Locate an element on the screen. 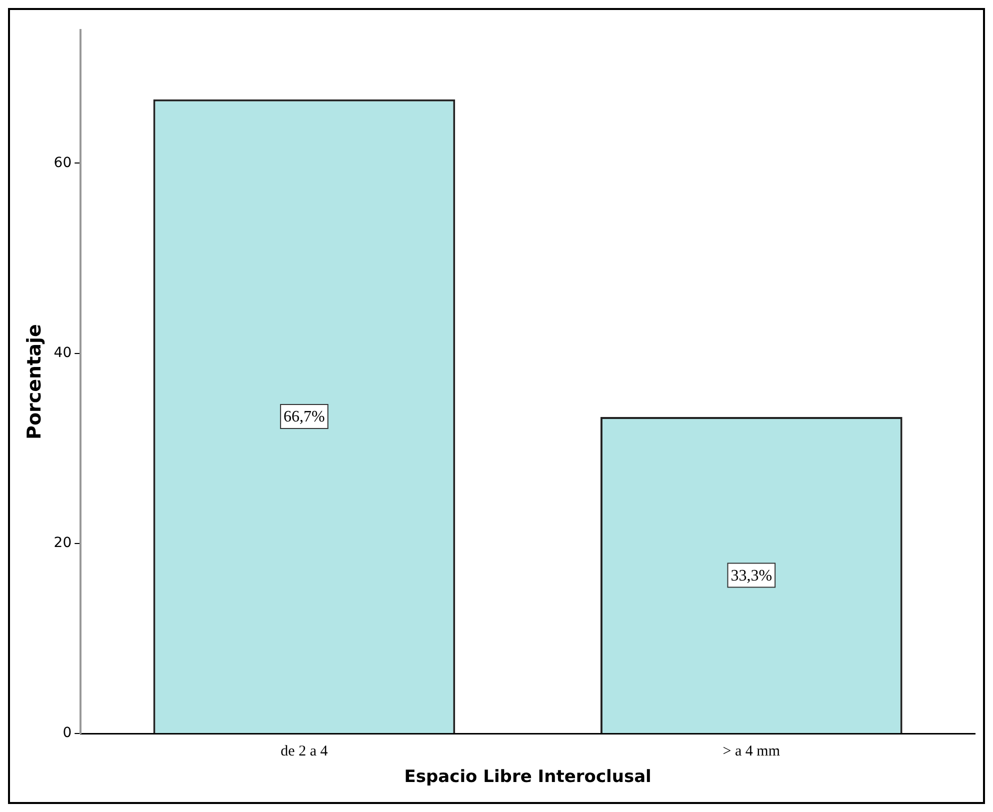  x-tick-label: de 2 a 4 is located at coordinates (304, 752).